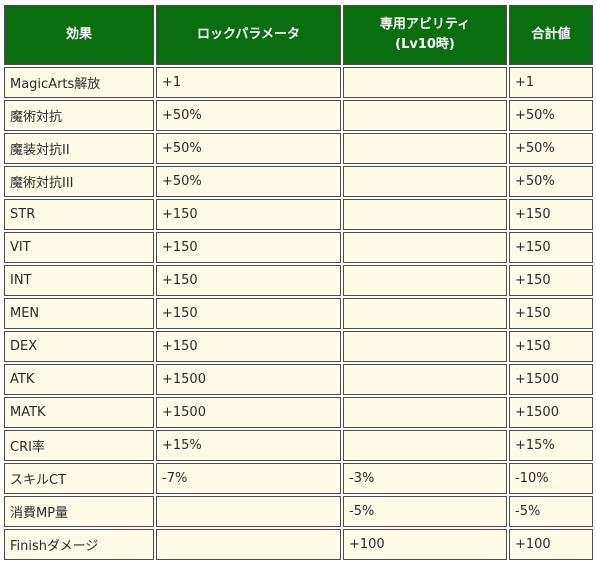 Image resolution: width=596 pixels, height=565 pixels. I want to click on cell-effect: Finishダメージ, so click(79, 544).